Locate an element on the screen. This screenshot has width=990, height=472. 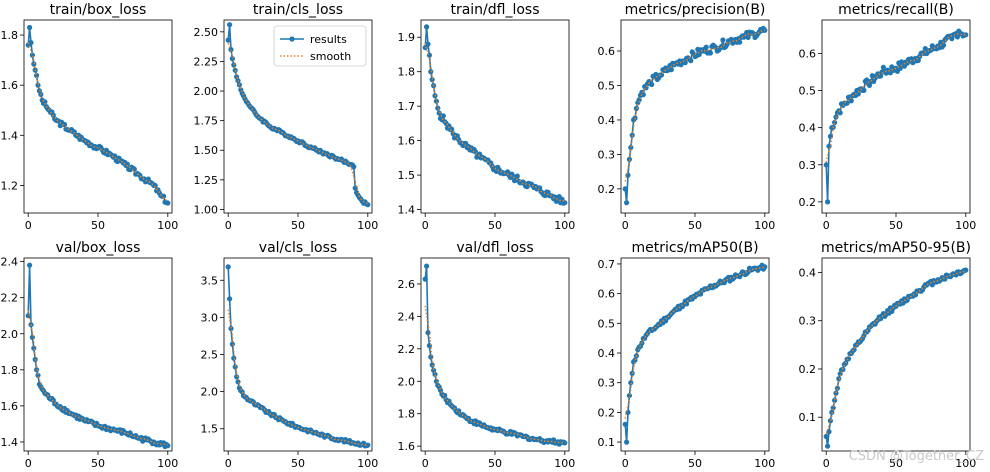
legend: results smooth is located at coordinates (320, 46).